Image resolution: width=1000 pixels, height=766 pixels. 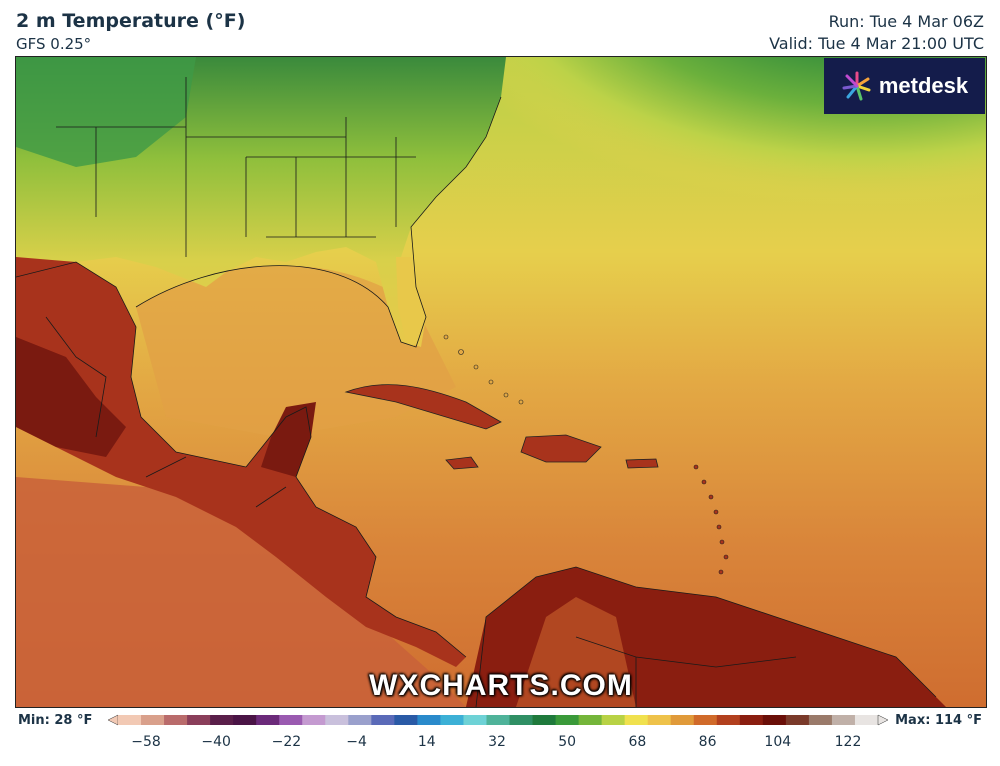 I want to click on colorbar-max-arrow, so click(x=882, y=720).